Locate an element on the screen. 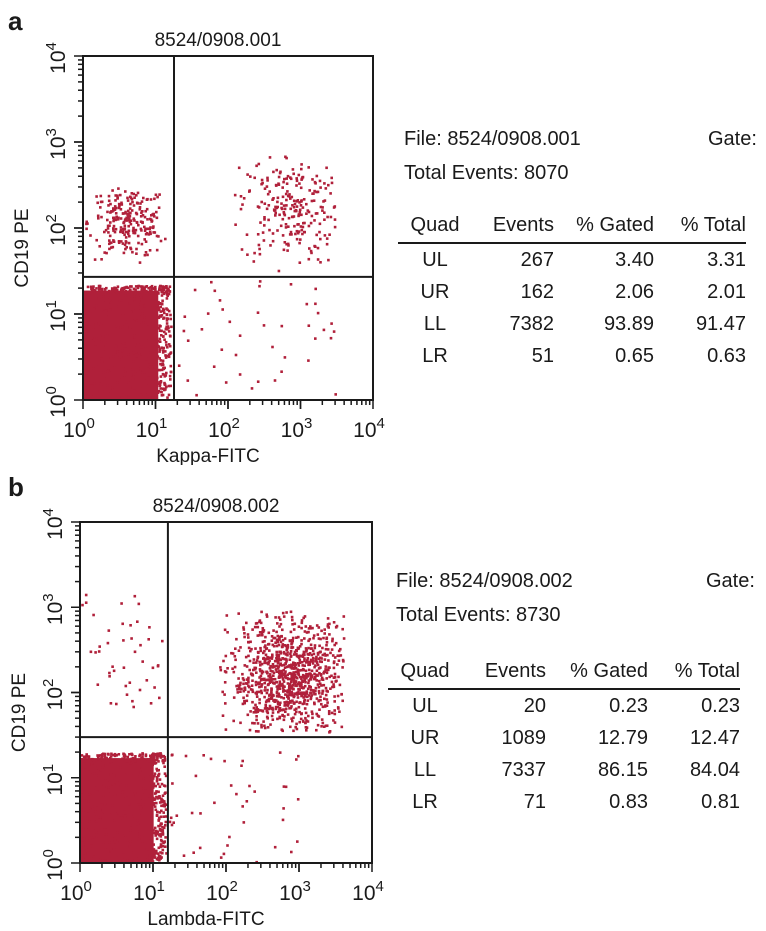 This screenshot has height=931, width=766. y-tick-label: 104 is located at coordinates (53, 524).